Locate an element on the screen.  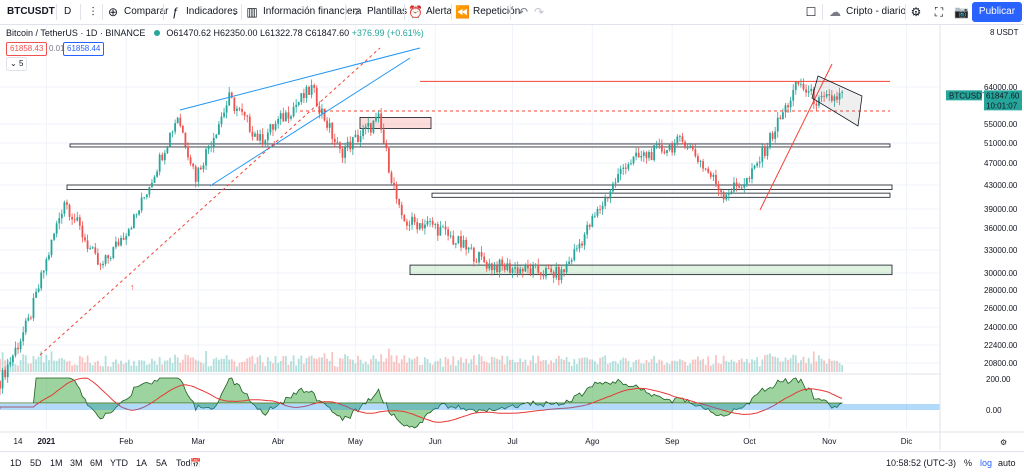
templates-button: ⁘ Plantillas is located at coordinates (378, 12).